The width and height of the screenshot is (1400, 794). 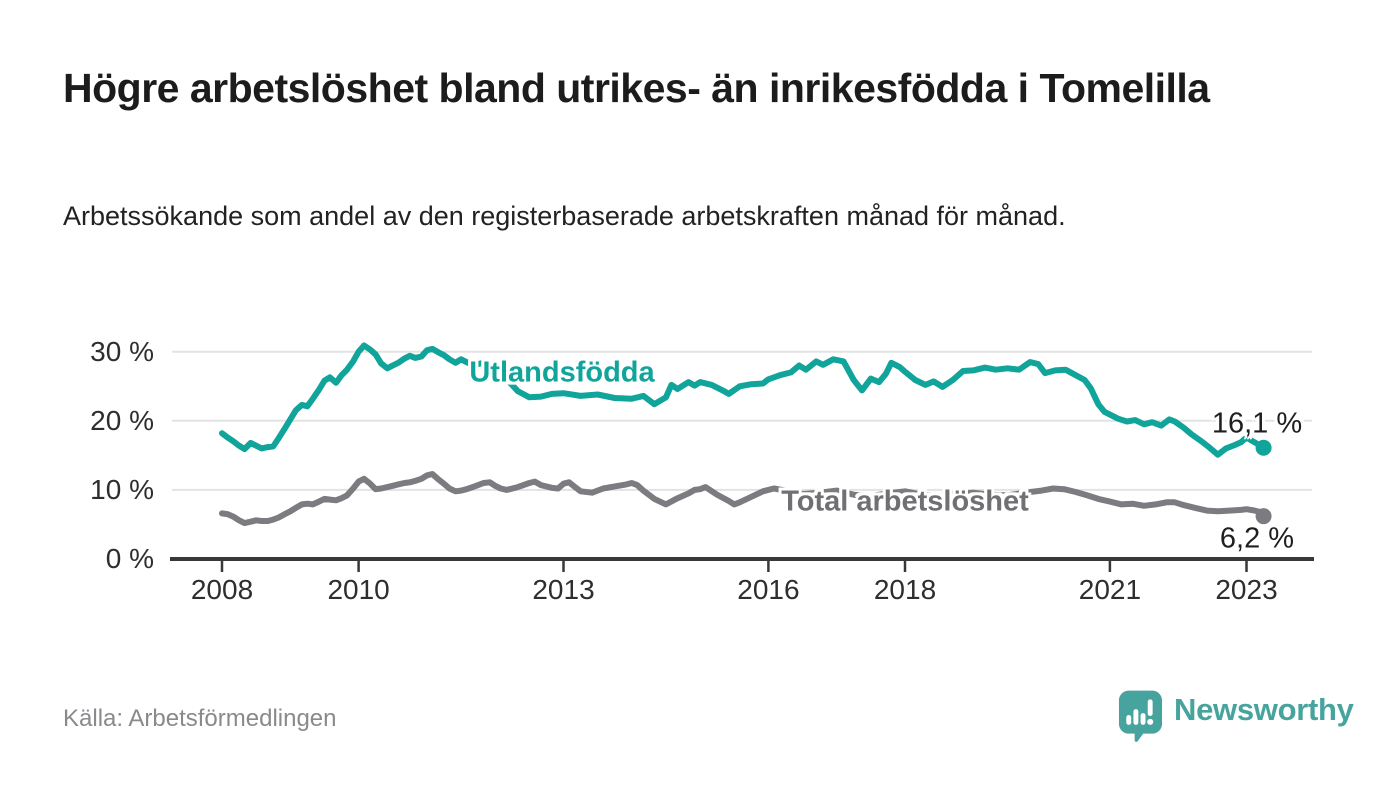 I want to click on newsworthy-brand: Newsworthy, so click(x=1235, y=718).